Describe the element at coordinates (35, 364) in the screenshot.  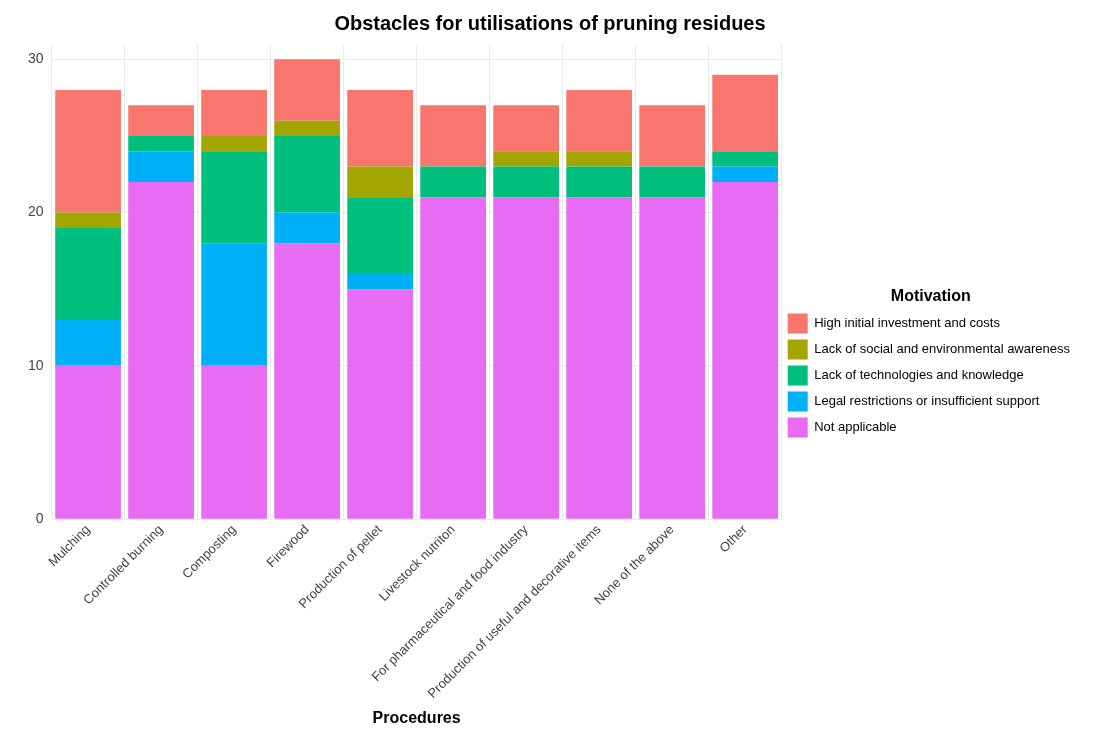
I see `y-tick-label: 10` at that location.